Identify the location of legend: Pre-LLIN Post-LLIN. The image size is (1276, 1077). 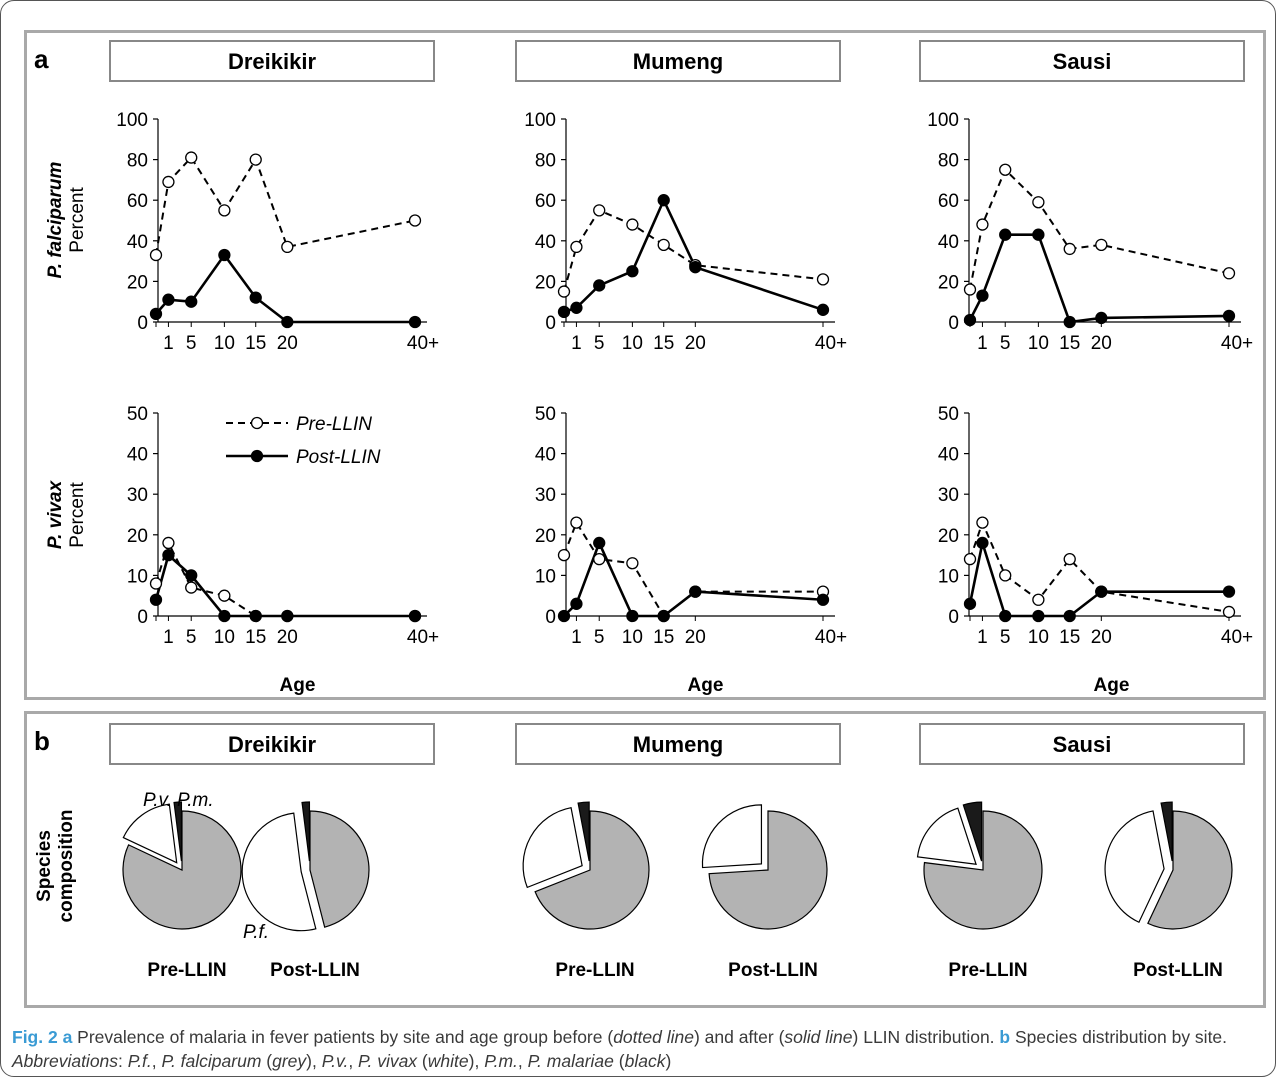
(303, 441).